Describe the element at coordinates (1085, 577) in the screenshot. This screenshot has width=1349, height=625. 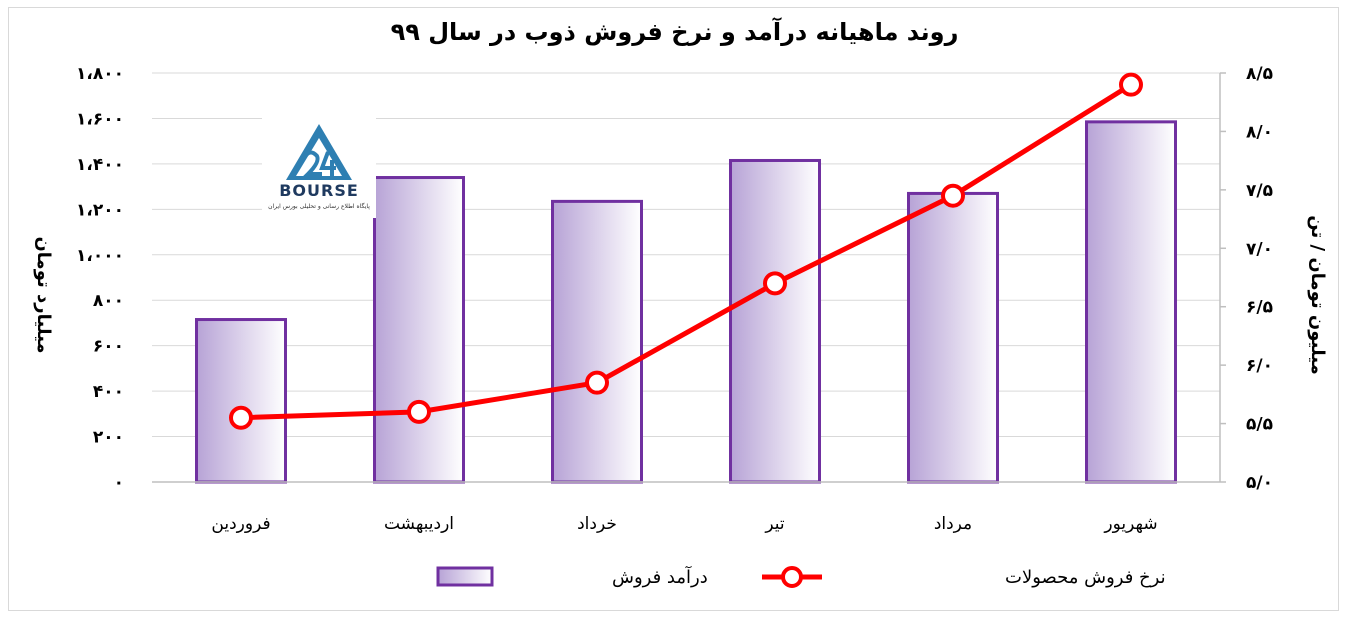
I see `legend-line-label: نرخ فروش محصولات` at that location.